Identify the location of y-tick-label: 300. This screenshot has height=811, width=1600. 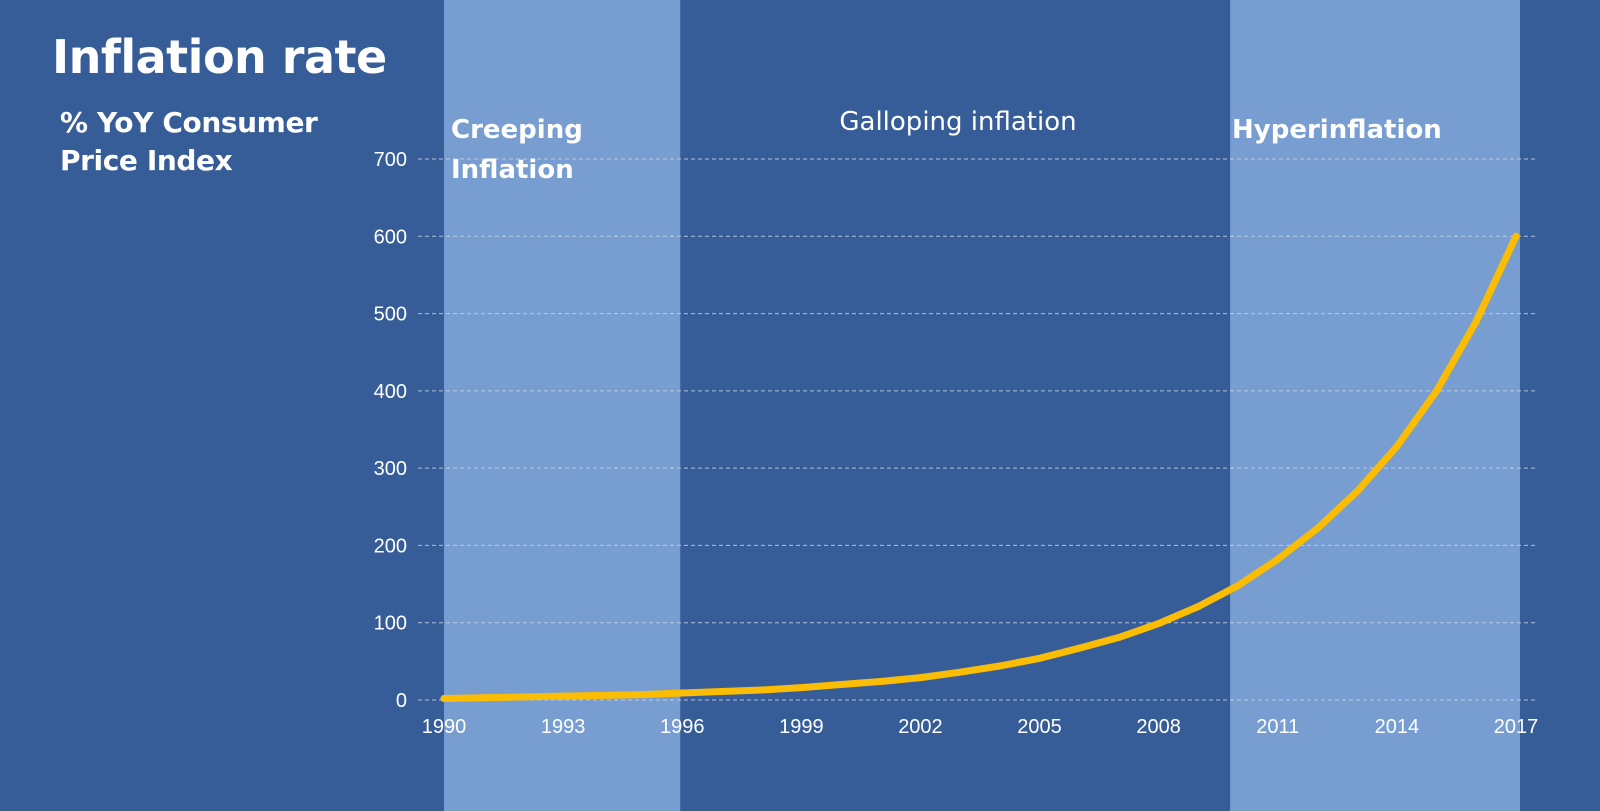
(390, 469).